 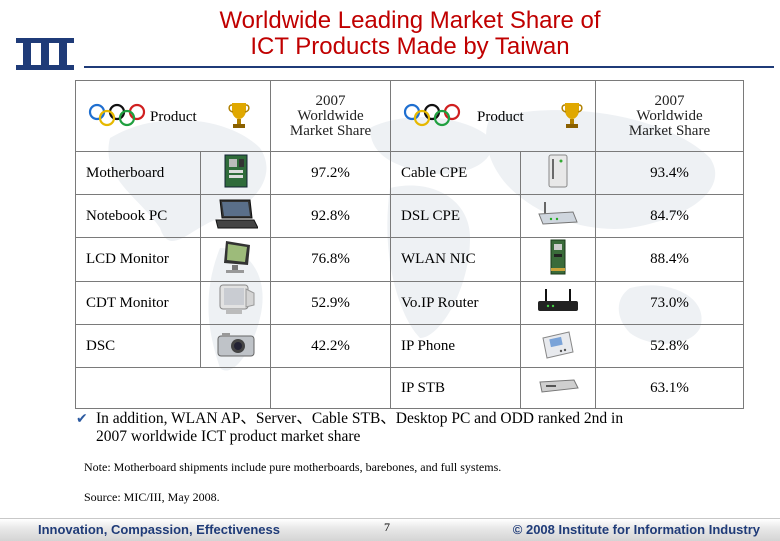 I want to click on share-value-left: 76.8%, so click(x=330, y=259).